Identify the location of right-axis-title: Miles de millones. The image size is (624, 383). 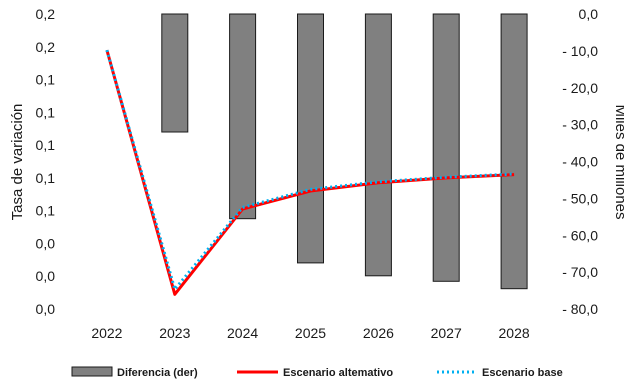
(618, 161).